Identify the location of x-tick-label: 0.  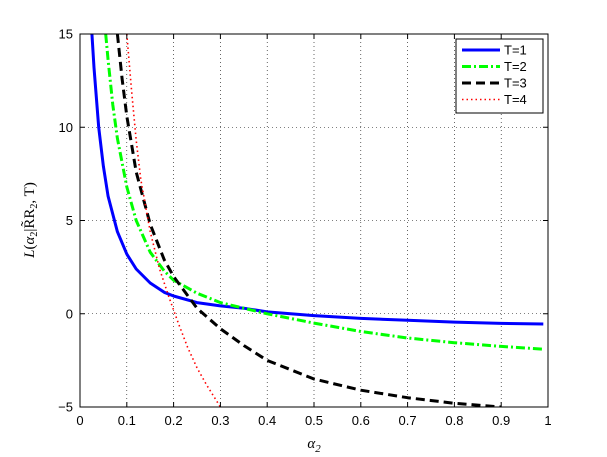
(79, 420).